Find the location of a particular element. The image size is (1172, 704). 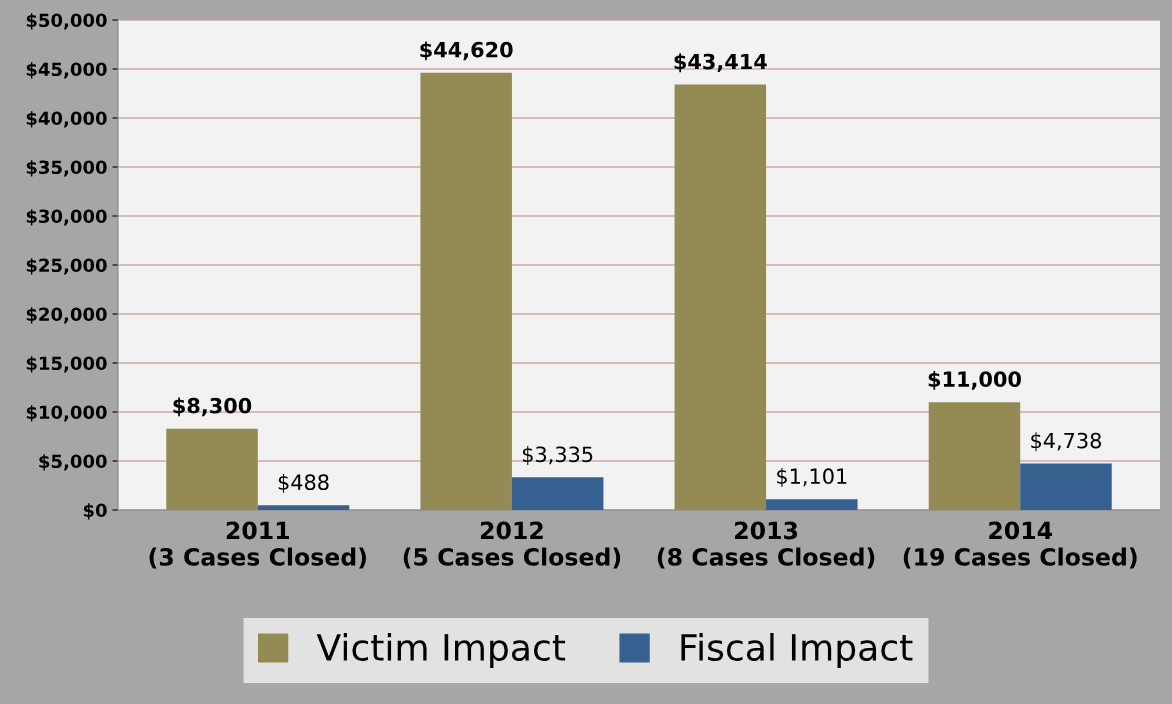

x-tick-label: 2014 (19 Cases Closed) is located at coordinates (1020, 545).